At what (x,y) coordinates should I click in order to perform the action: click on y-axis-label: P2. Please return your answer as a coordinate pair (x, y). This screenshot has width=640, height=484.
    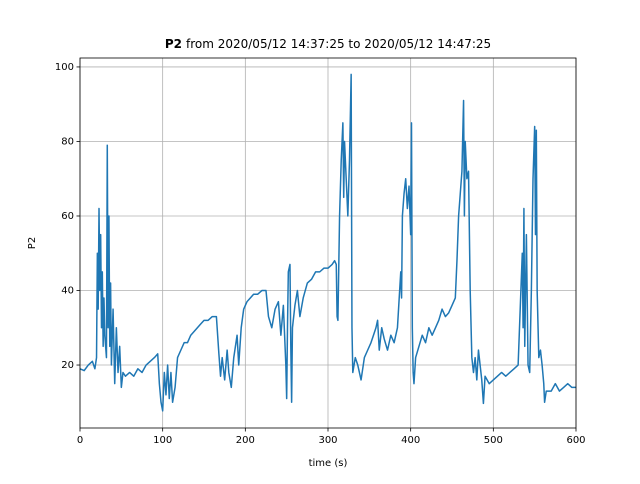
    Looking at the image, I should click on (32, 243).